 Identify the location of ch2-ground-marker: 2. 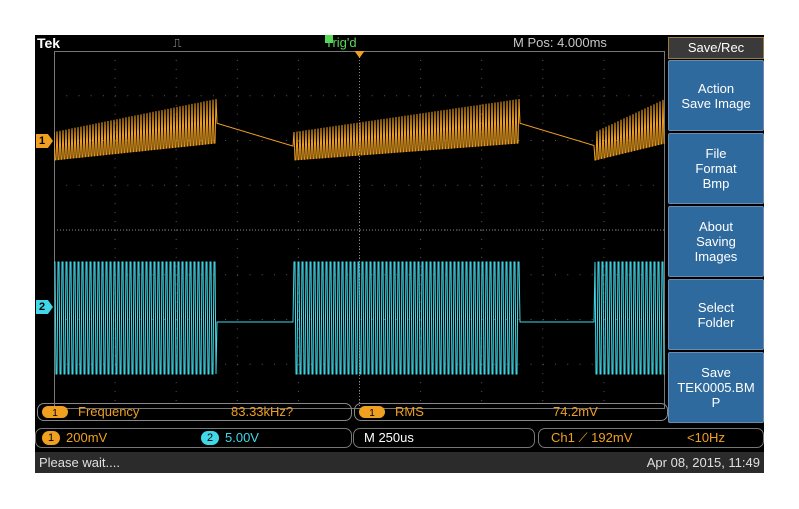
(44, 307).